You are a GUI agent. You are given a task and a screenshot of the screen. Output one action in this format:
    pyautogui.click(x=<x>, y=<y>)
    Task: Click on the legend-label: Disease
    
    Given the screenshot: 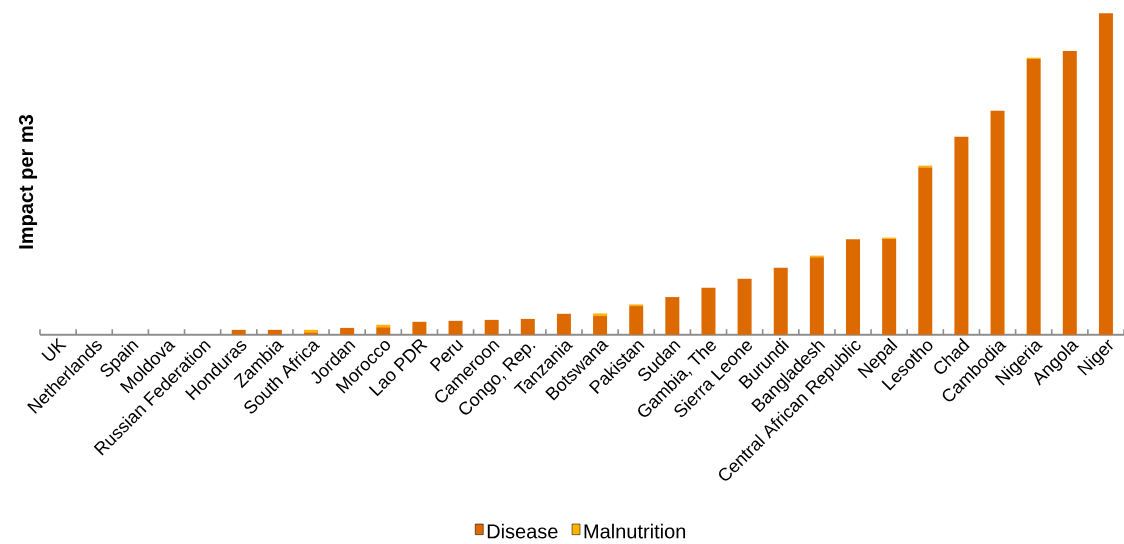 What is the action you would take?
    pyautogui.click(x=522, y=531)
    